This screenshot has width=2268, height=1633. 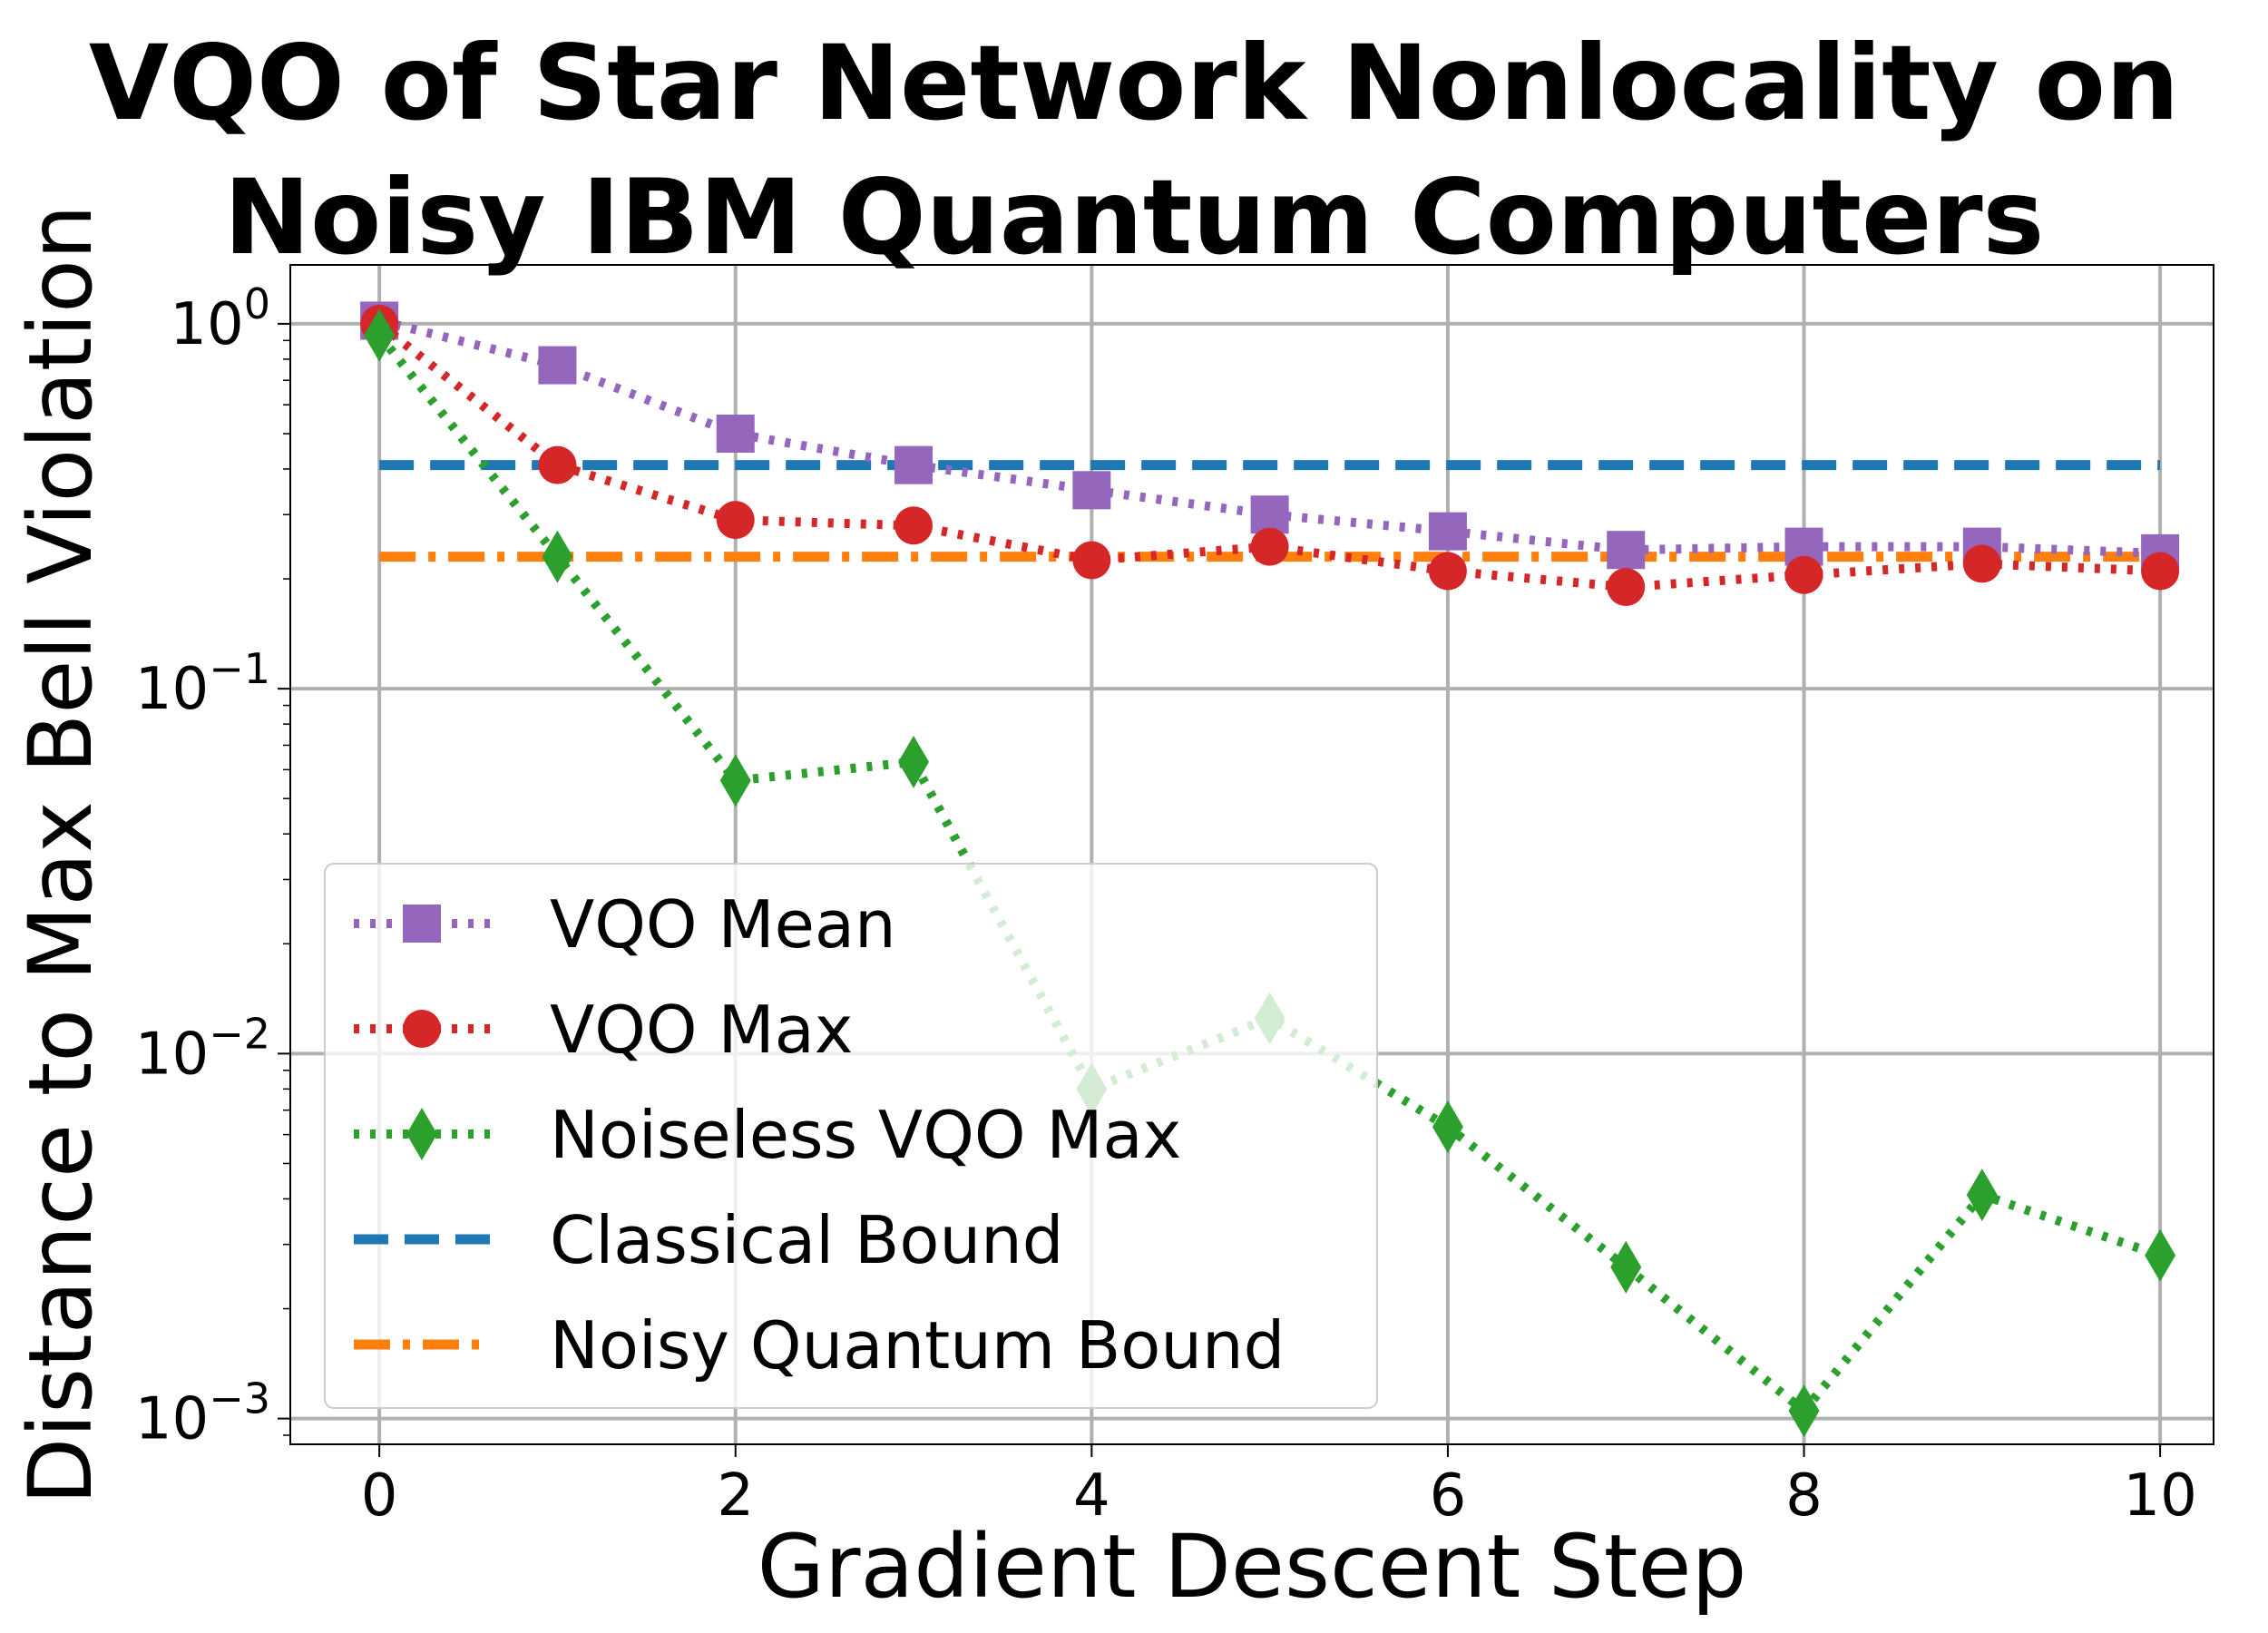 I want to click on legend-marker-vqo-max, so click(x=422, y=1029).